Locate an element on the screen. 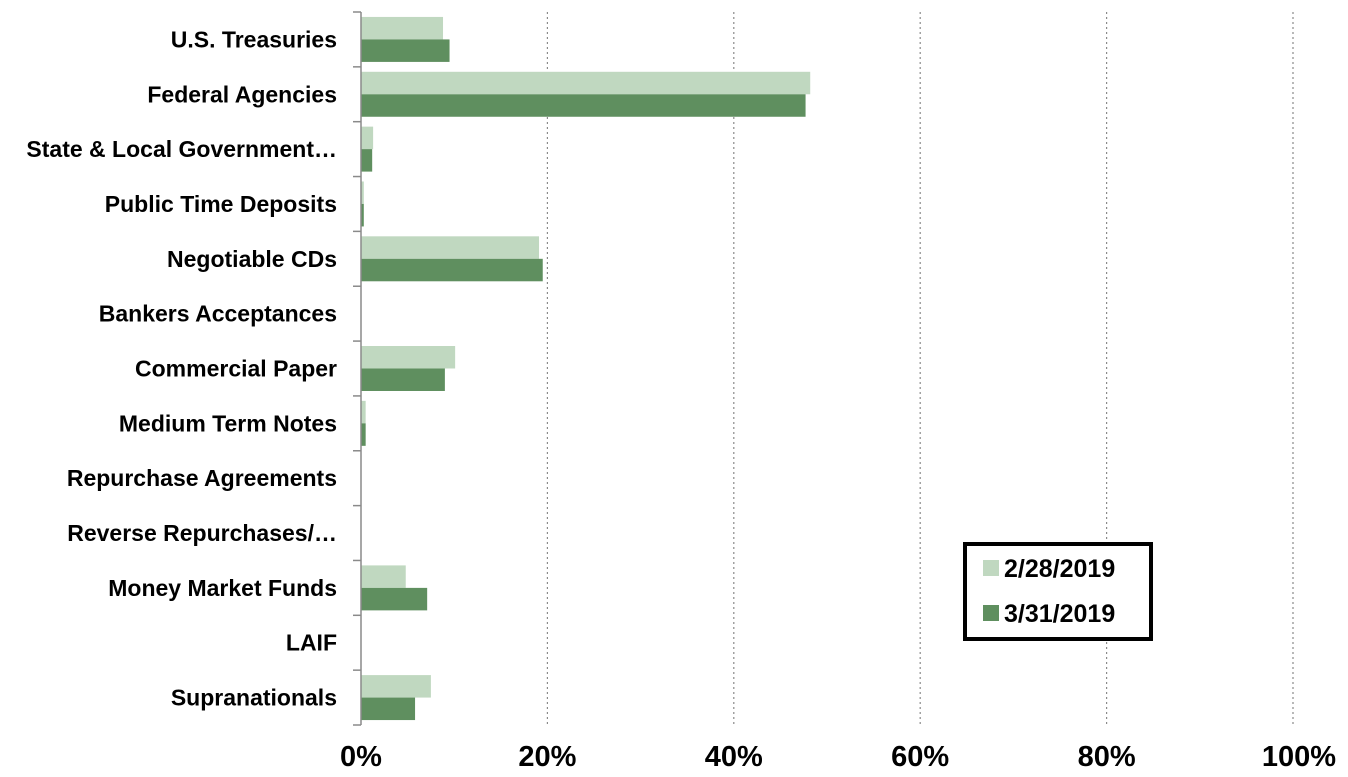  bar-state-local-government-3-31-2019 is located at coordinates (367, 160).